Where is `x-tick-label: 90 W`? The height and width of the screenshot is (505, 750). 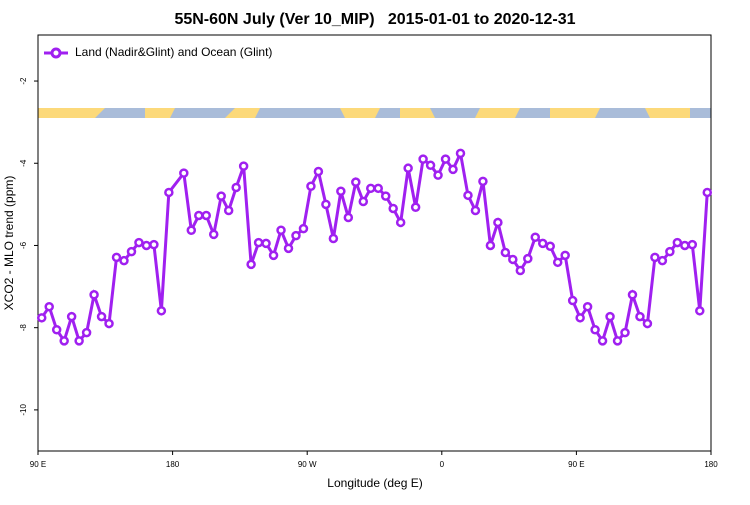 x-tick-label: 90 W is located at coordinates (307, 464).